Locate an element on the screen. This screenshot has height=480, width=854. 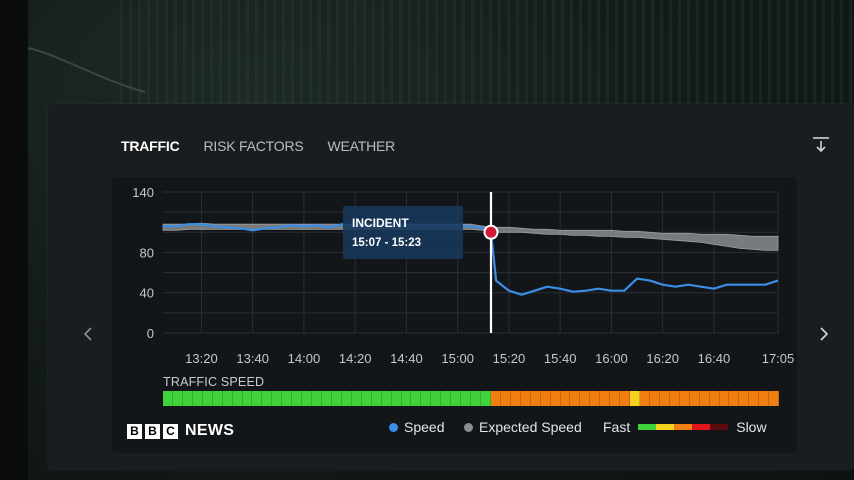
speed-line is located at coordinates (471, 259).